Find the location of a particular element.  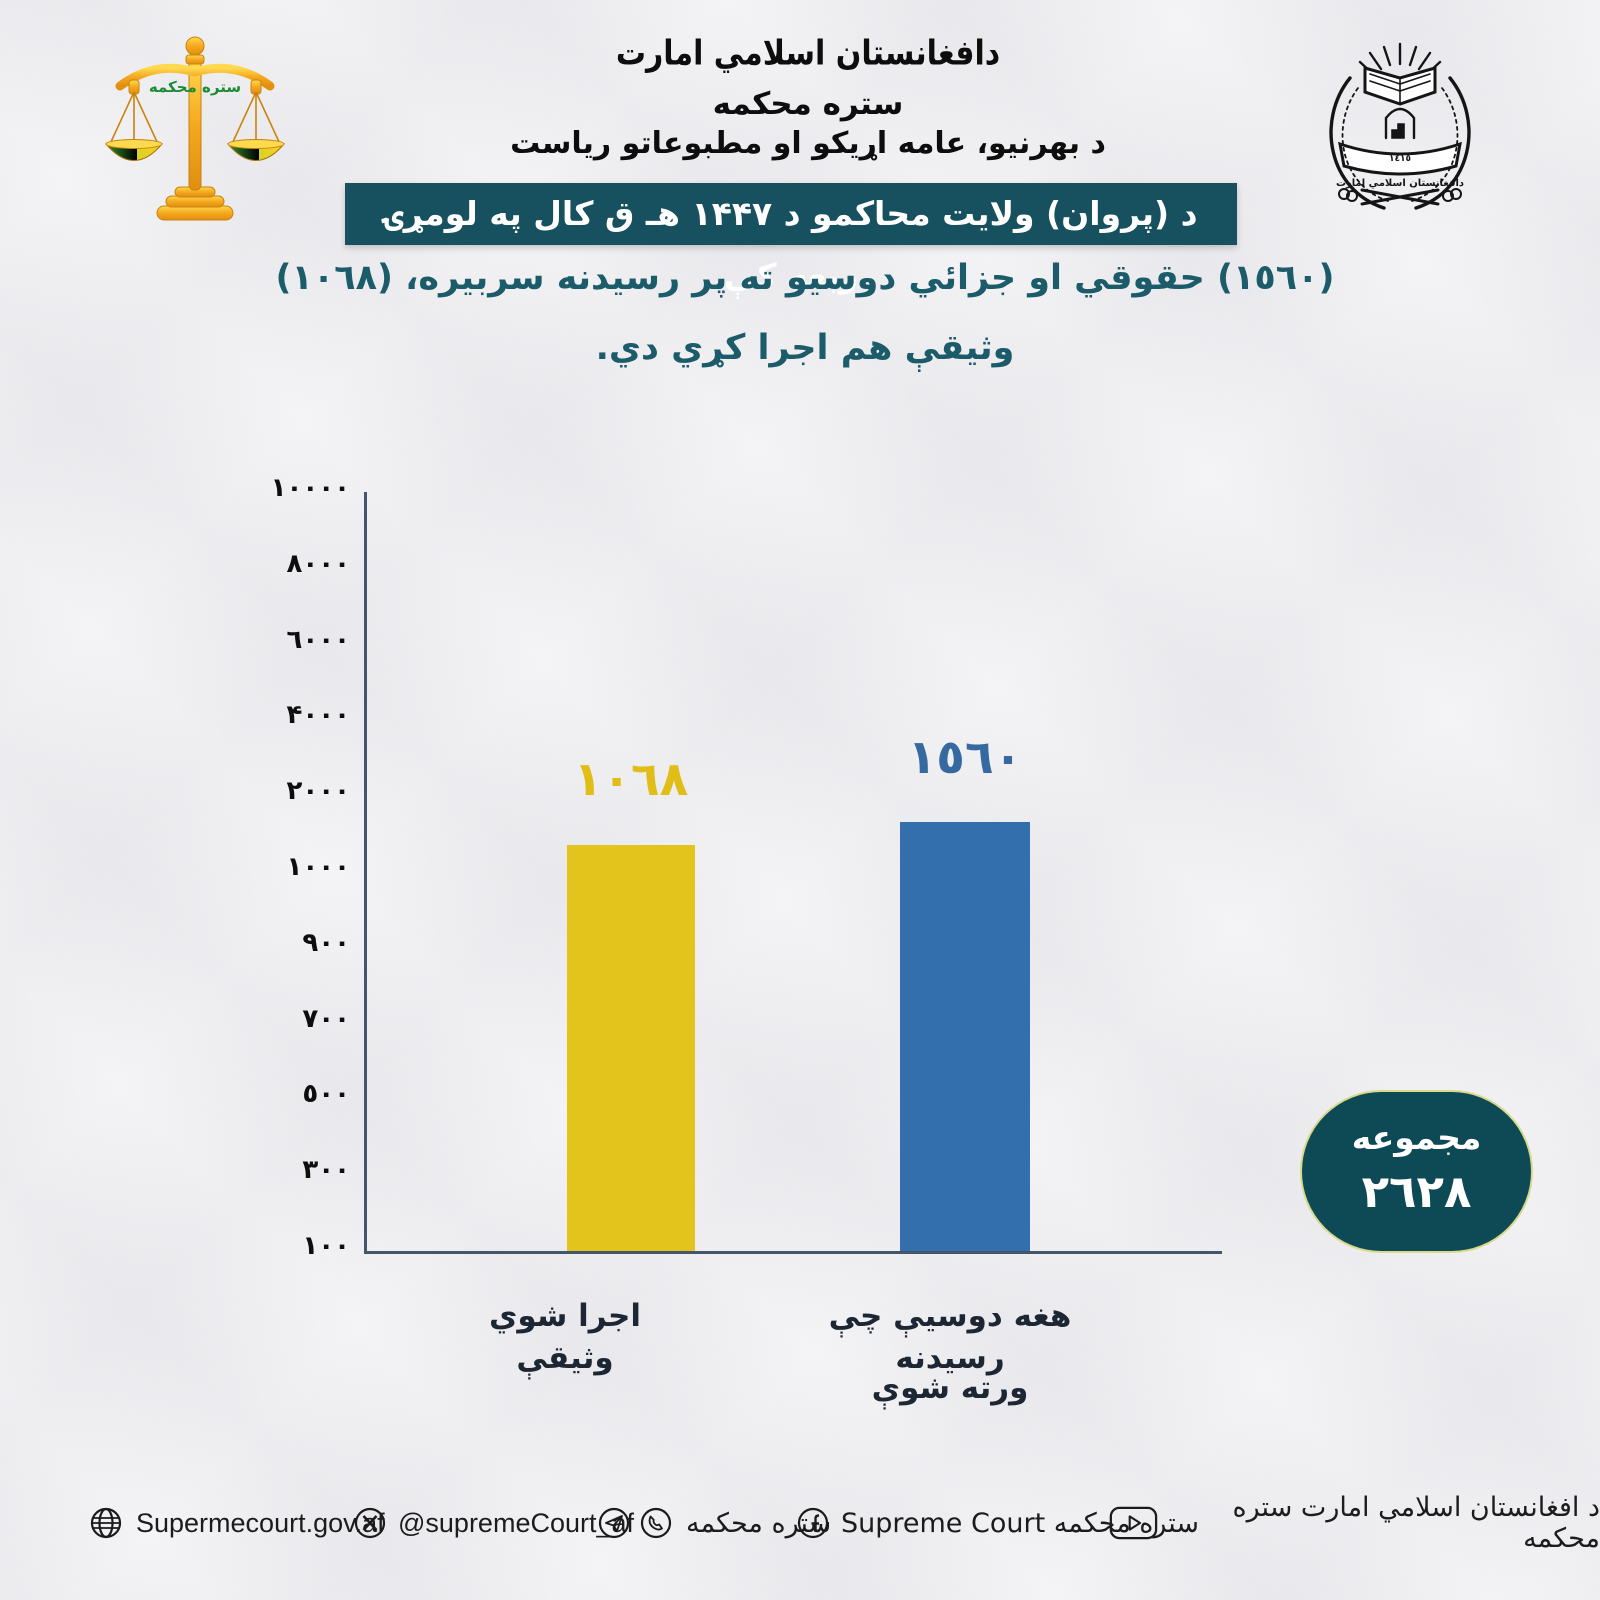

y-tick-500: ٥٠٠ is located at coordinates (326, 1094).